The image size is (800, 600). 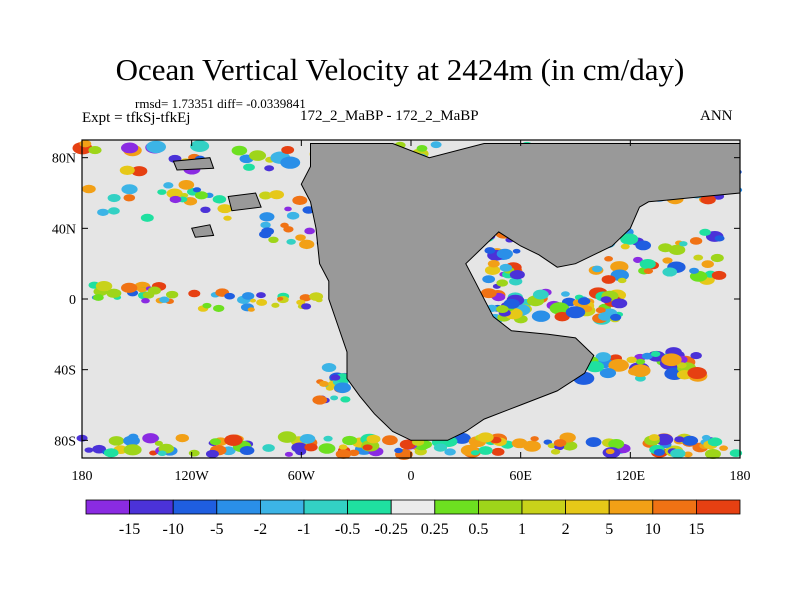 I want to click on colorbar-label: 5, so click(x=609, y=529).